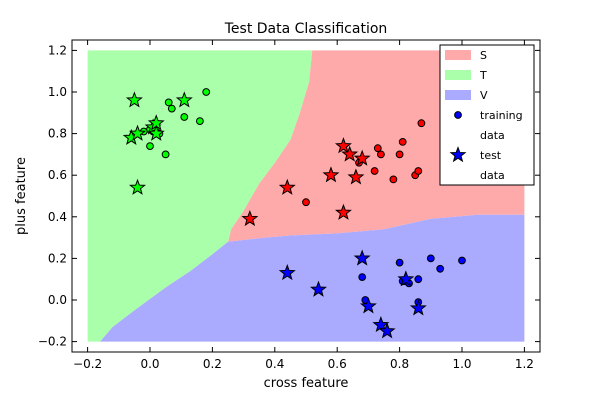 The image size is (600, 400). What do you see at coordinates (337, 364) in the screenshot?
I see `x-tick-label: 0.6` at bounding box center [337, 364].